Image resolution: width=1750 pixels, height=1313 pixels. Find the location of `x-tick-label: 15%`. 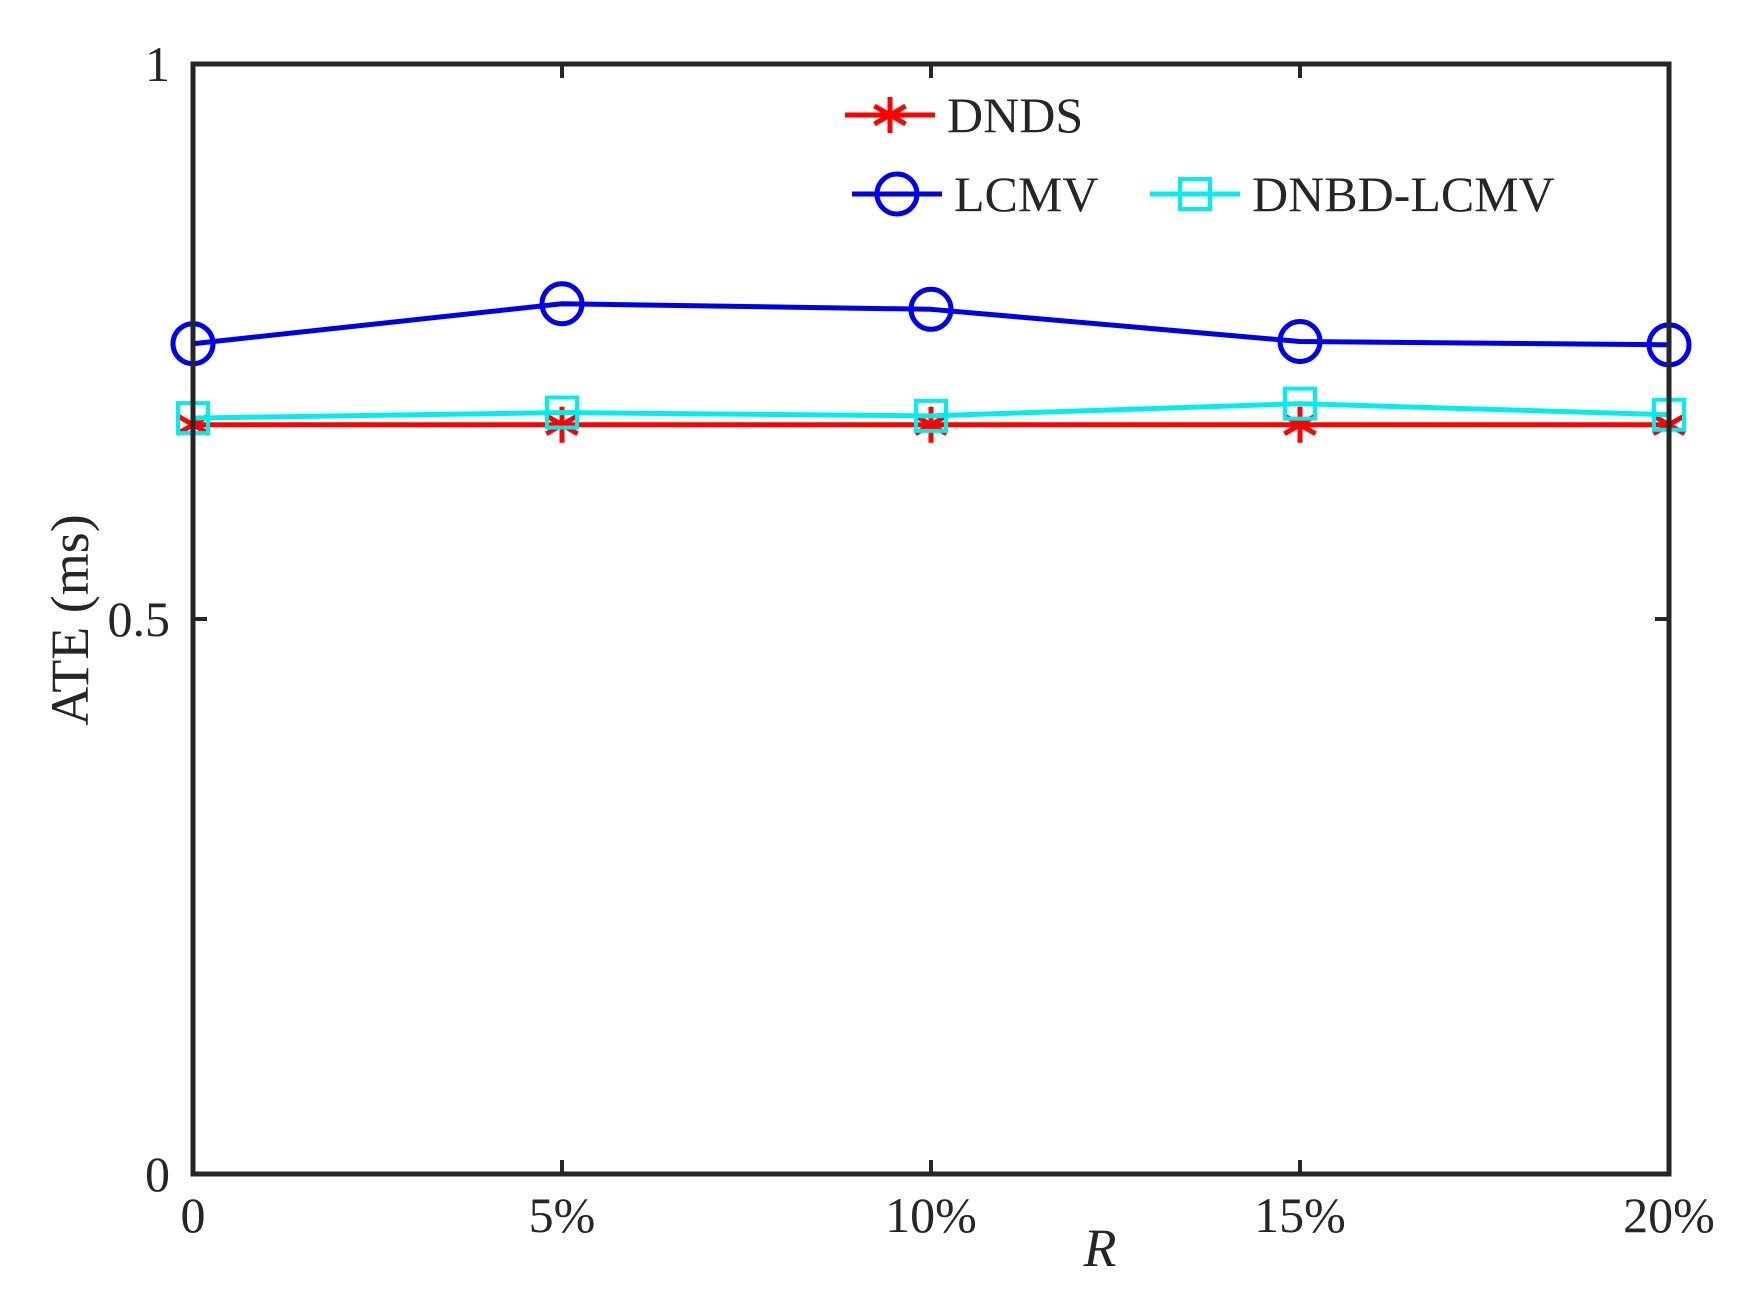

x-tick-label: 15% is located at coordinates (1300, 1215).